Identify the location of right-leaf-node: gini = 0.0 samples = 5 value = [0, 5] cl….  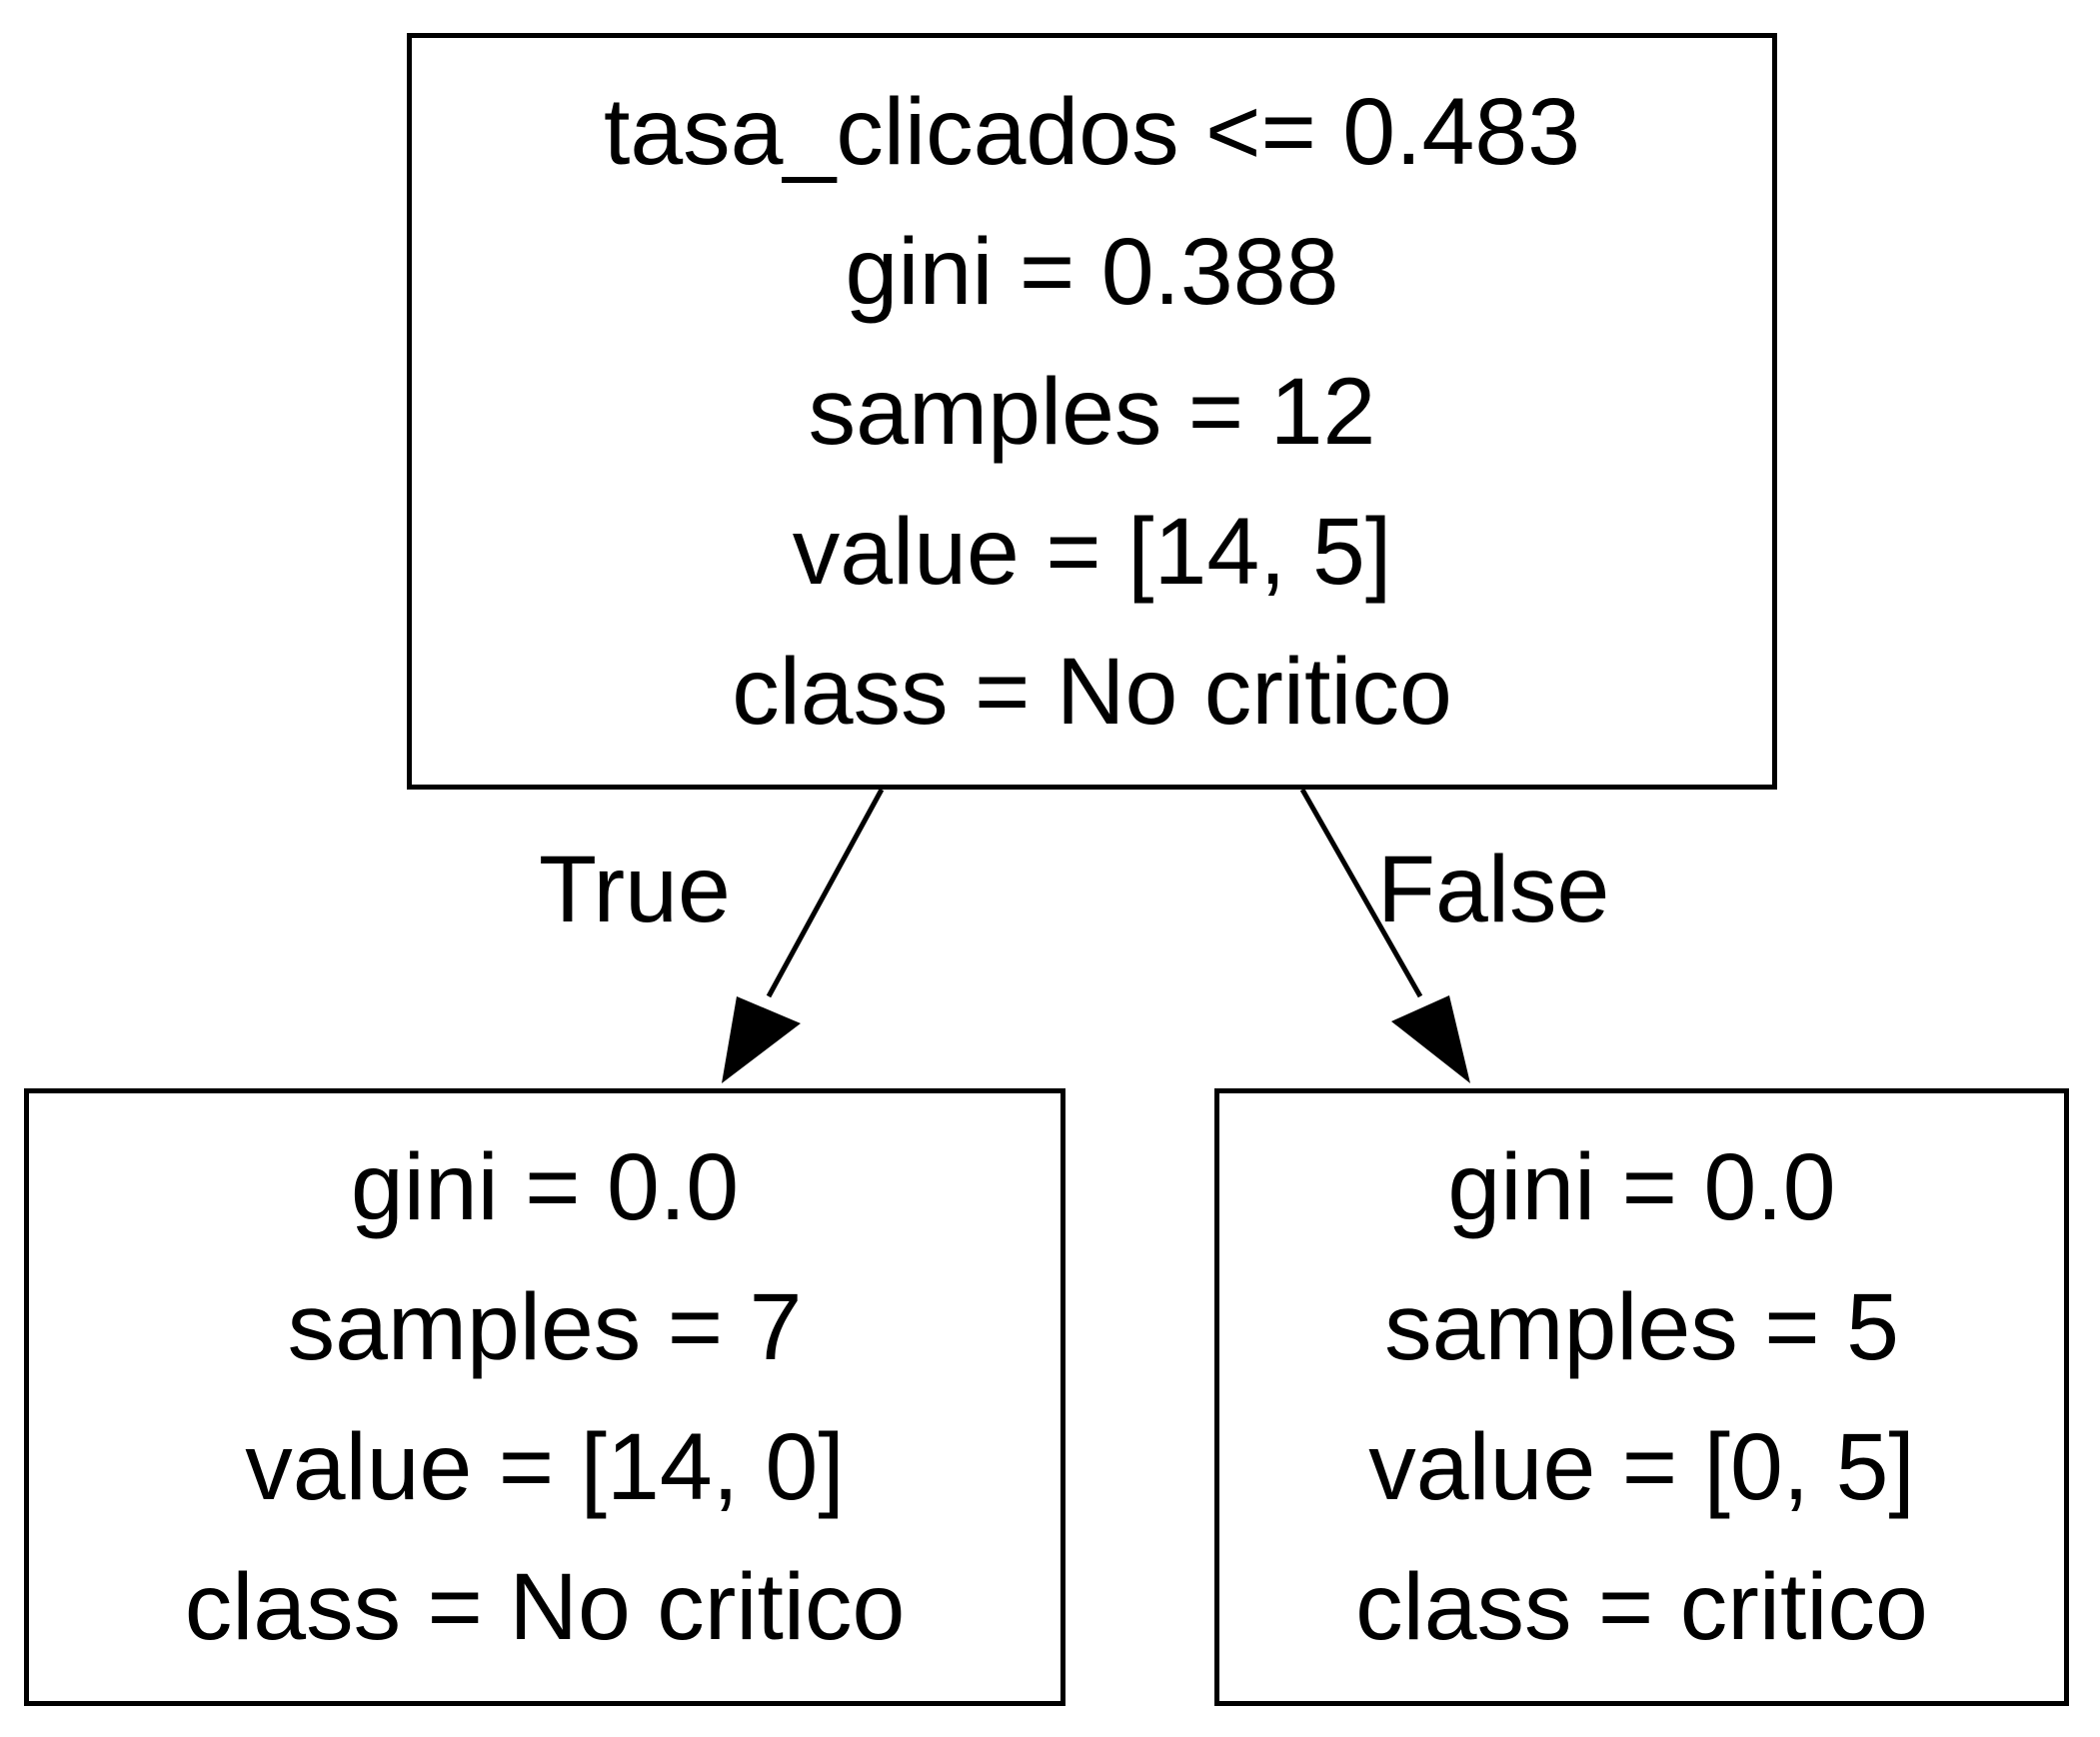
(1641, 1397).